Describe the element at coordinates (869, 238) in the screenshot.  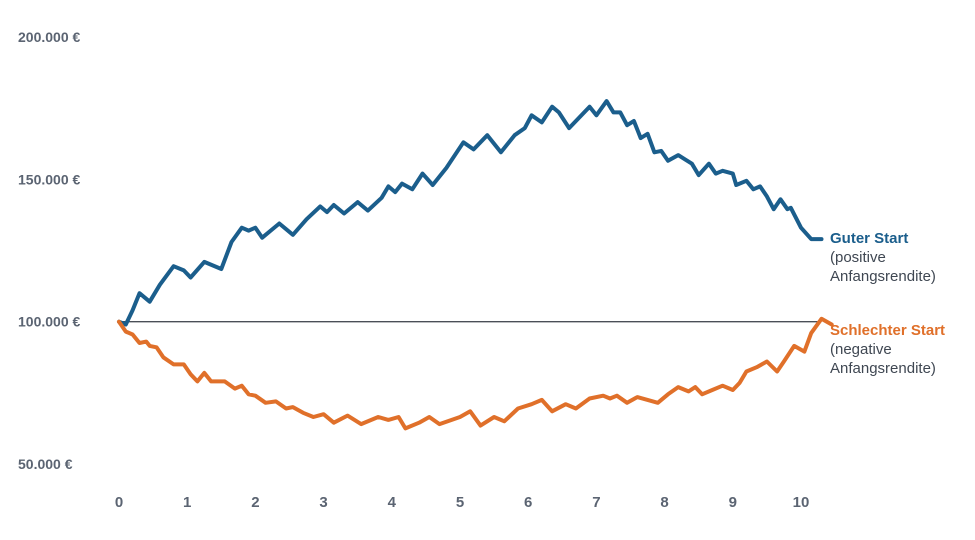
I see `legend-guter-start-name: Guter Start` at that location.